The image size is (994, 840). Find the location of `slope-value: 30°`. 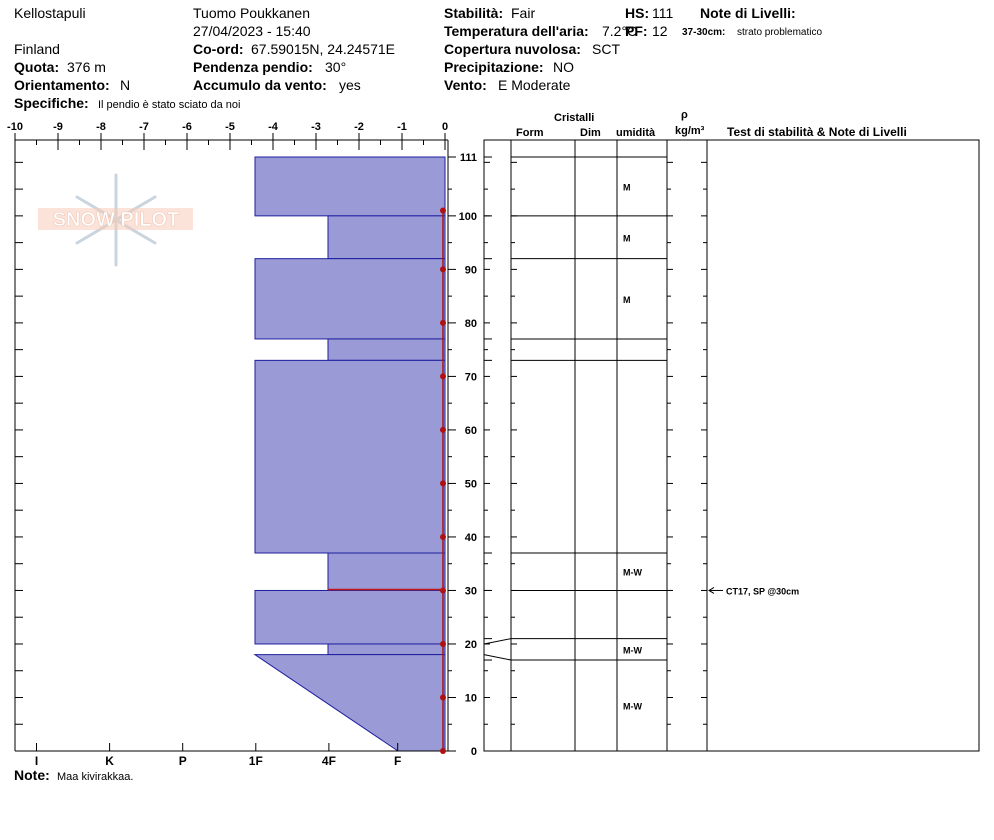

slope-value: 30° is located at coordinates (336, 67).